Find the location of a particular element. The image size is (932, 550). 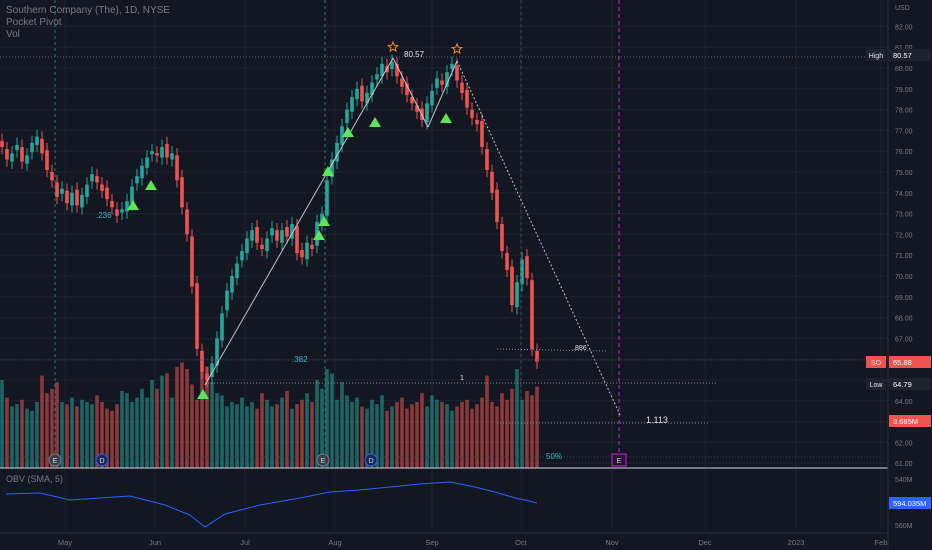

currency-label: USD is located at coordinates (902, 8).